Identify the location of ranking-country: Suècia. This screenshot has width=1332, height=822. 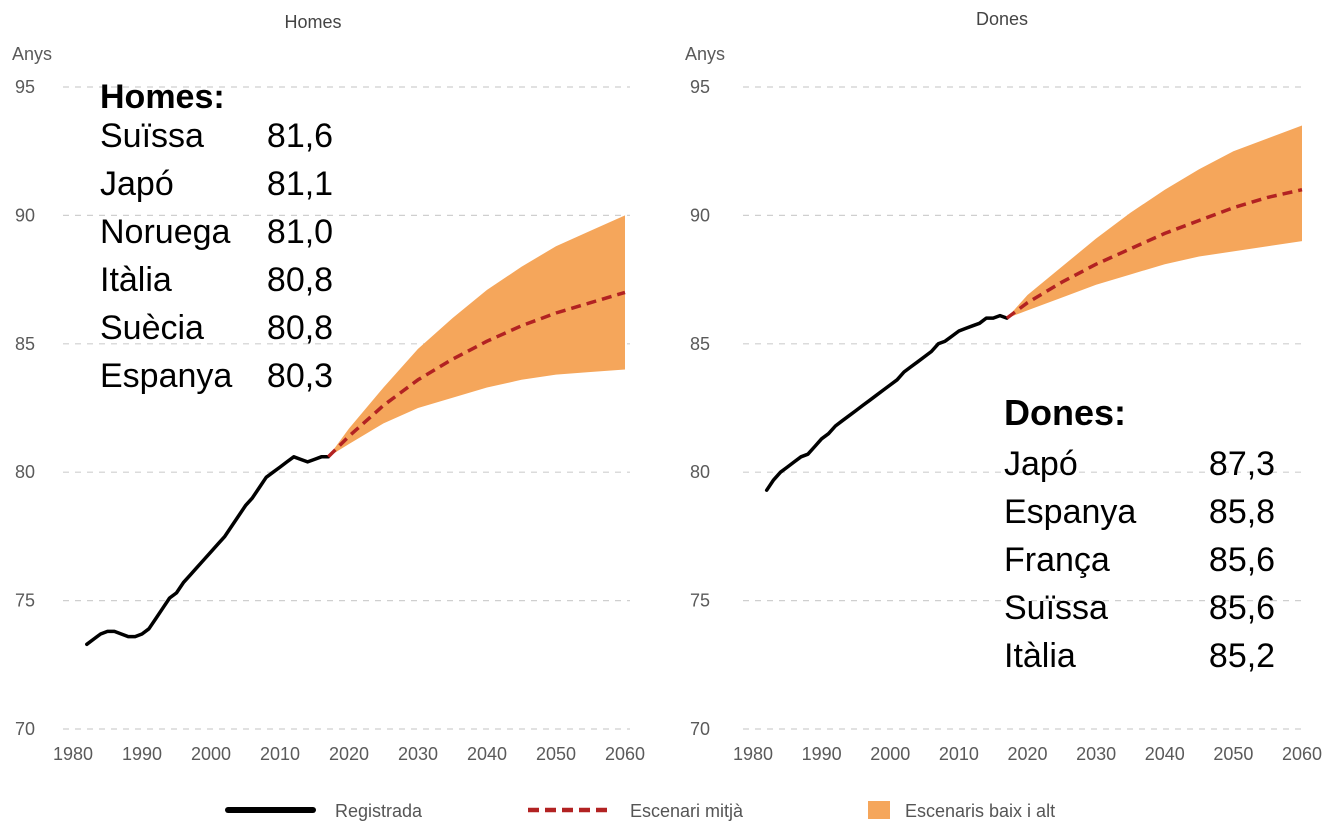
(152, 328).